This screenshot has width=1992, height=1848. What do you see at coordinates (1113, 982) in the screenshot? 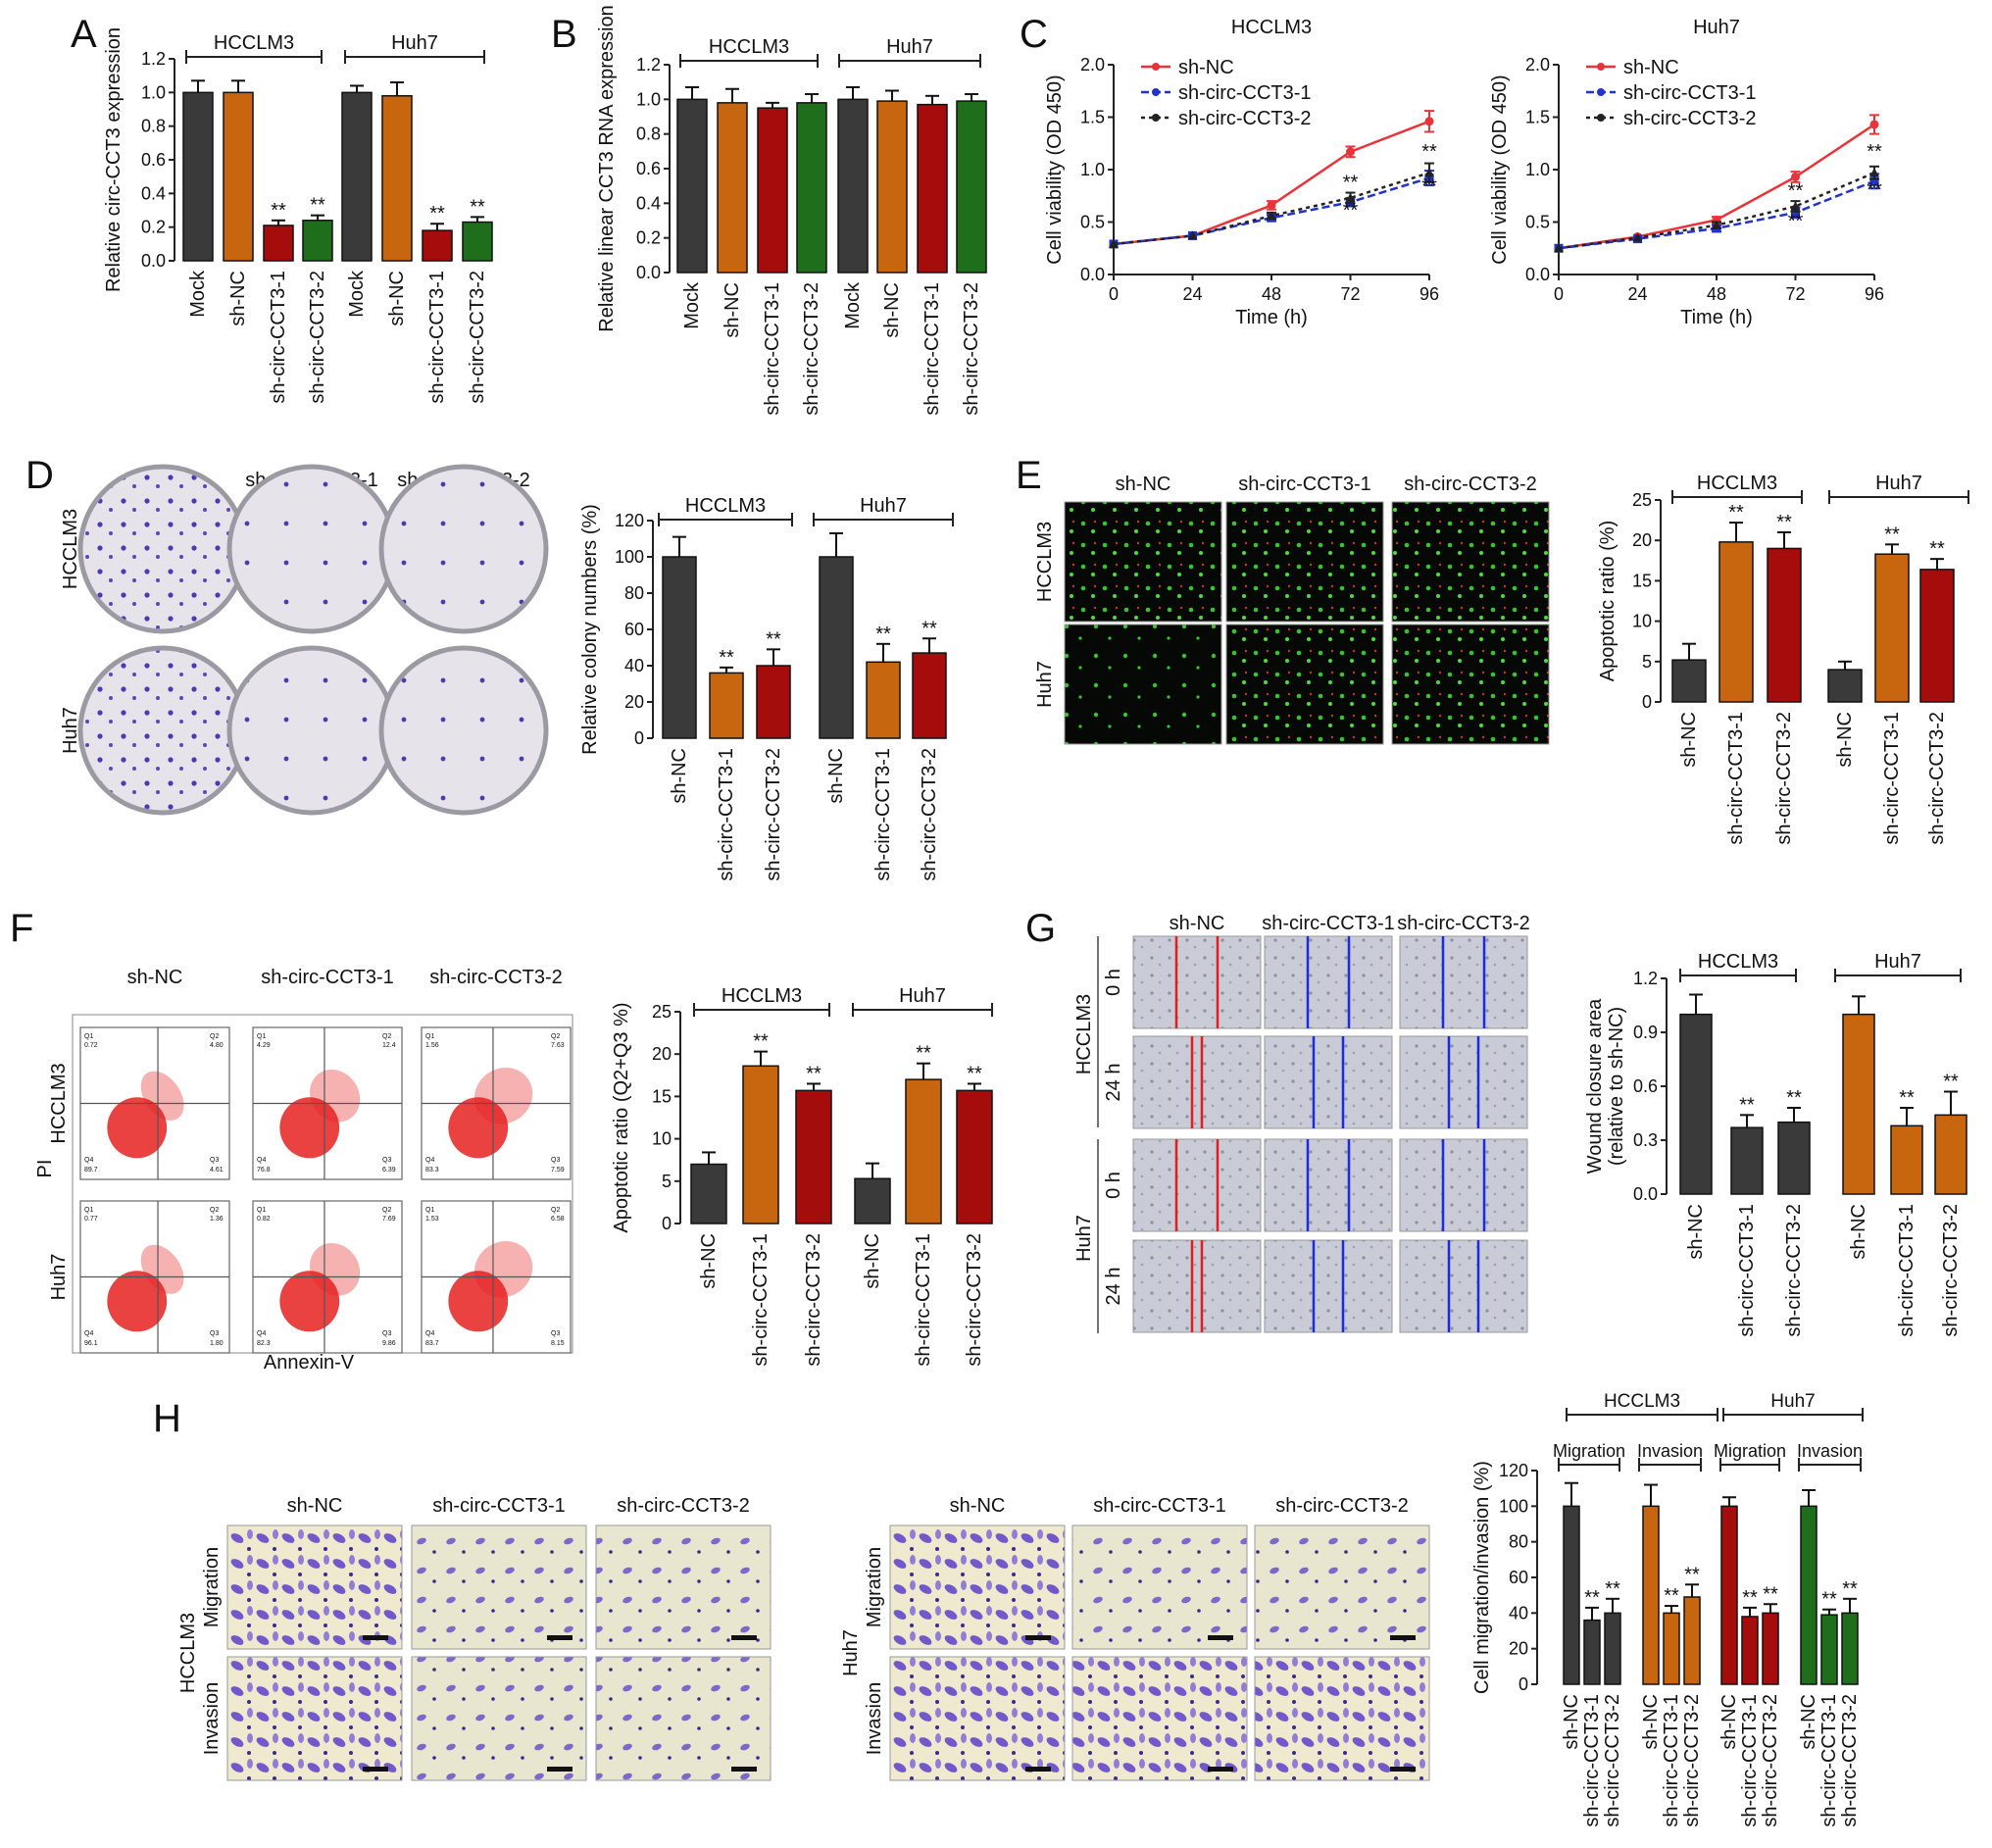
I see `time-label: 0 h` at bounding box center [1113, 982].